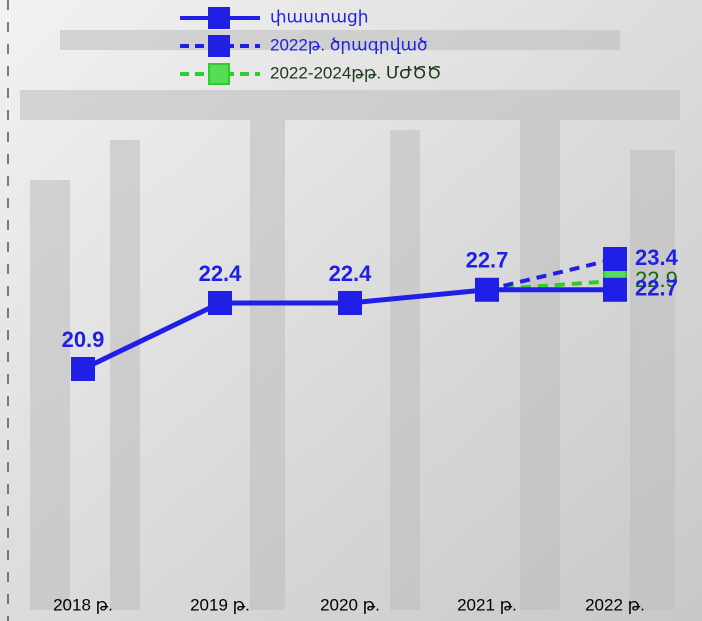 The height and width of the screenshot is (621, 702). What do you see at coordinates (656, 279) in the screenshot?
I see `value-label: 22.9` at bounding box center [656, 279].